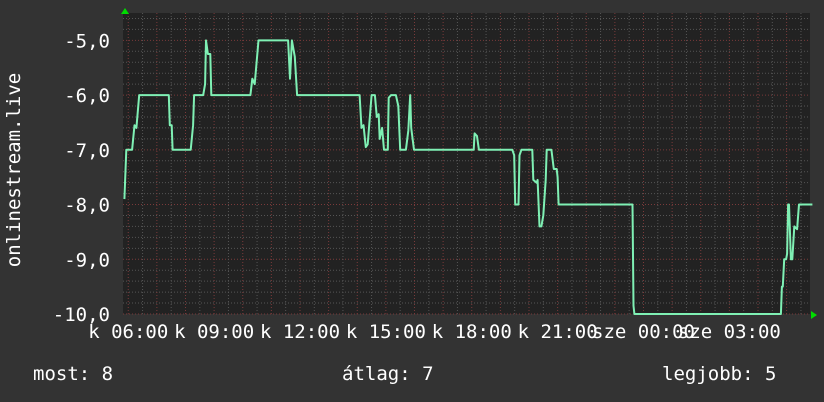 The width and height of the screenshot is (824, 402). What do you see at coordinates (87, 41) in the screenshot?
I see `y-tick-label: -5,0` at bounding box center [87, 41].